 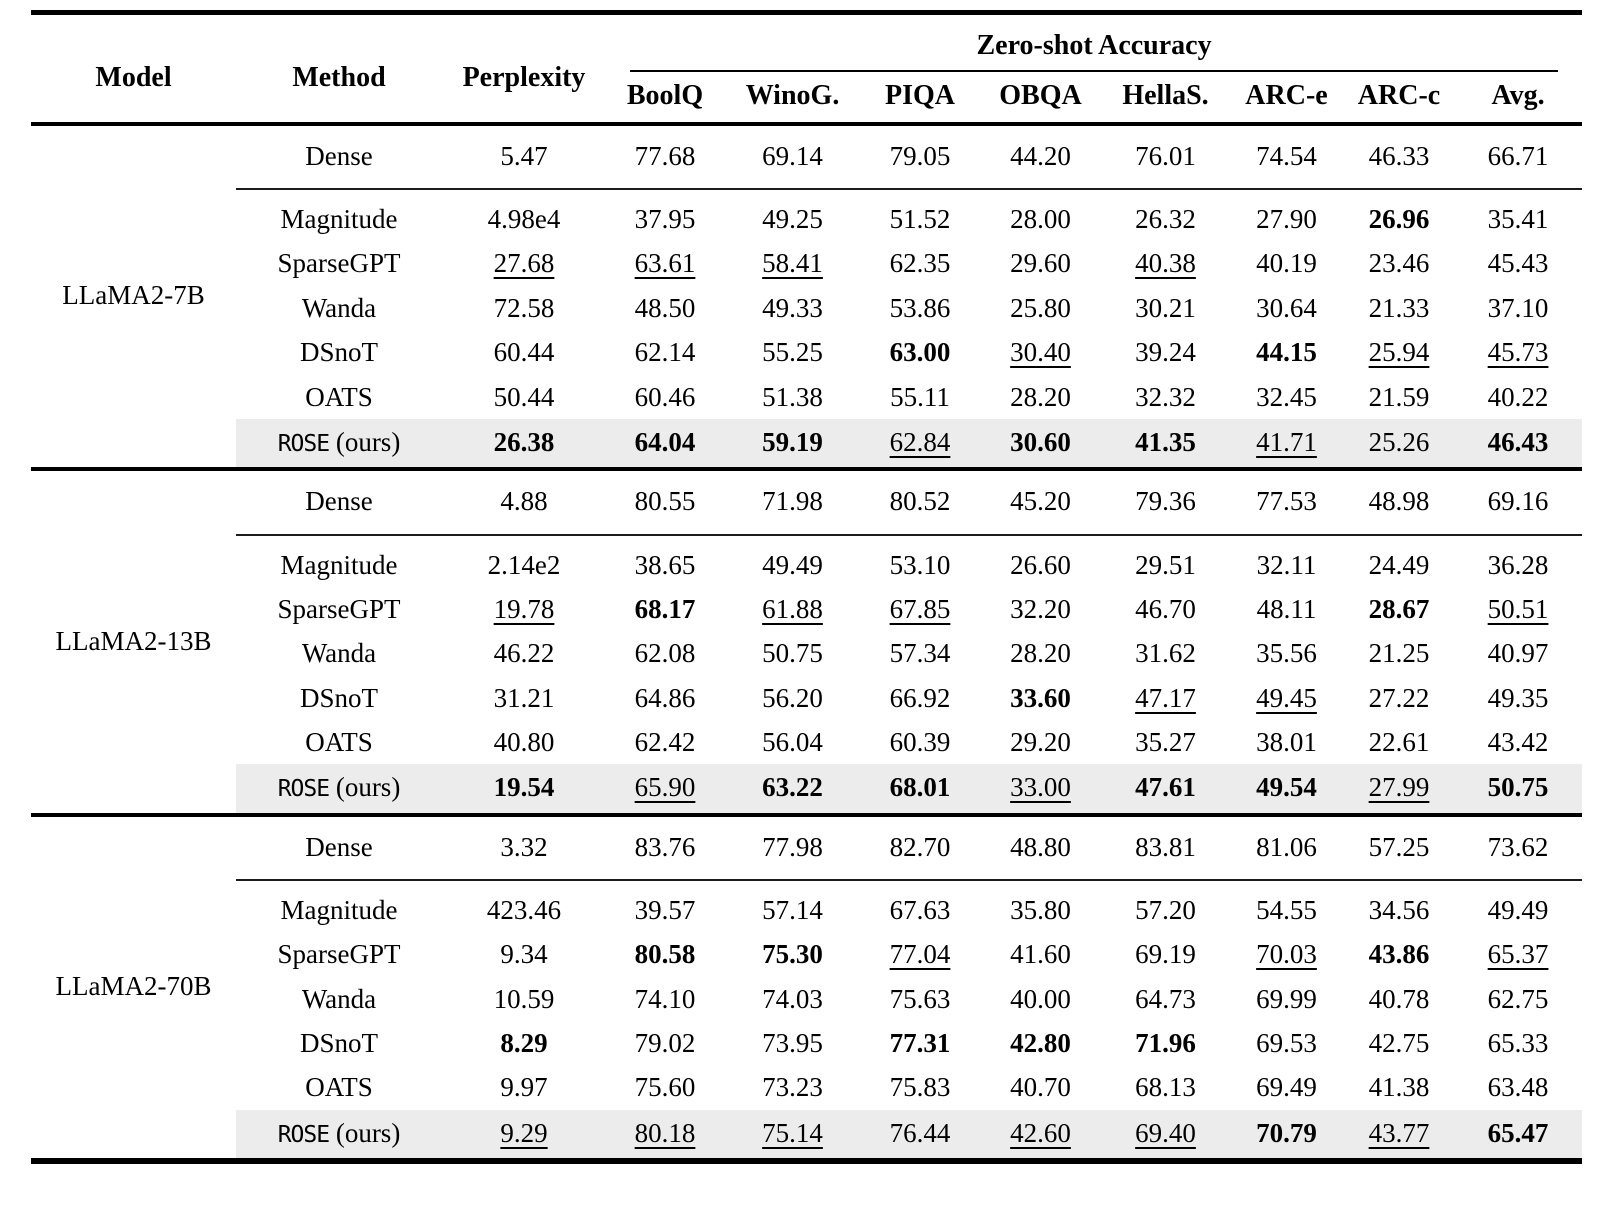 I want to click on value-text: 35.27, so click(x=1165, y=741).